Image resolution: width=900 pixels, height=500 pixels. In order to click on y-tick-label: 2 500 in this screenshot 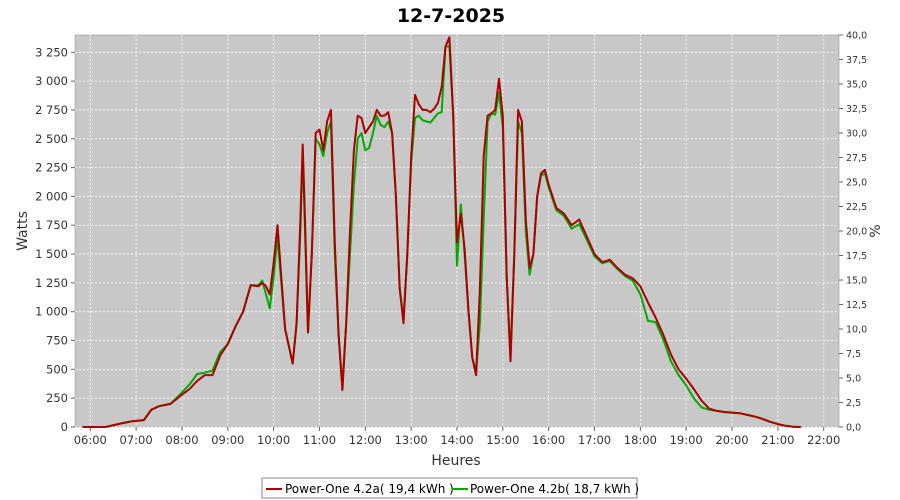, I will do `click(51, 139)`.